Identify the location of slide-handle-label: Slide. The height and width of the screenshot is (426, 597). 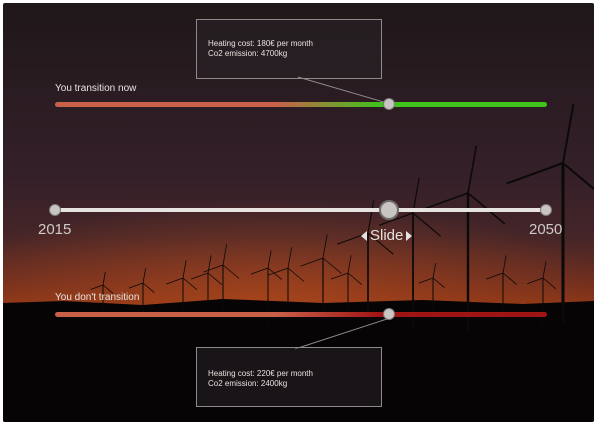
(387, 235).